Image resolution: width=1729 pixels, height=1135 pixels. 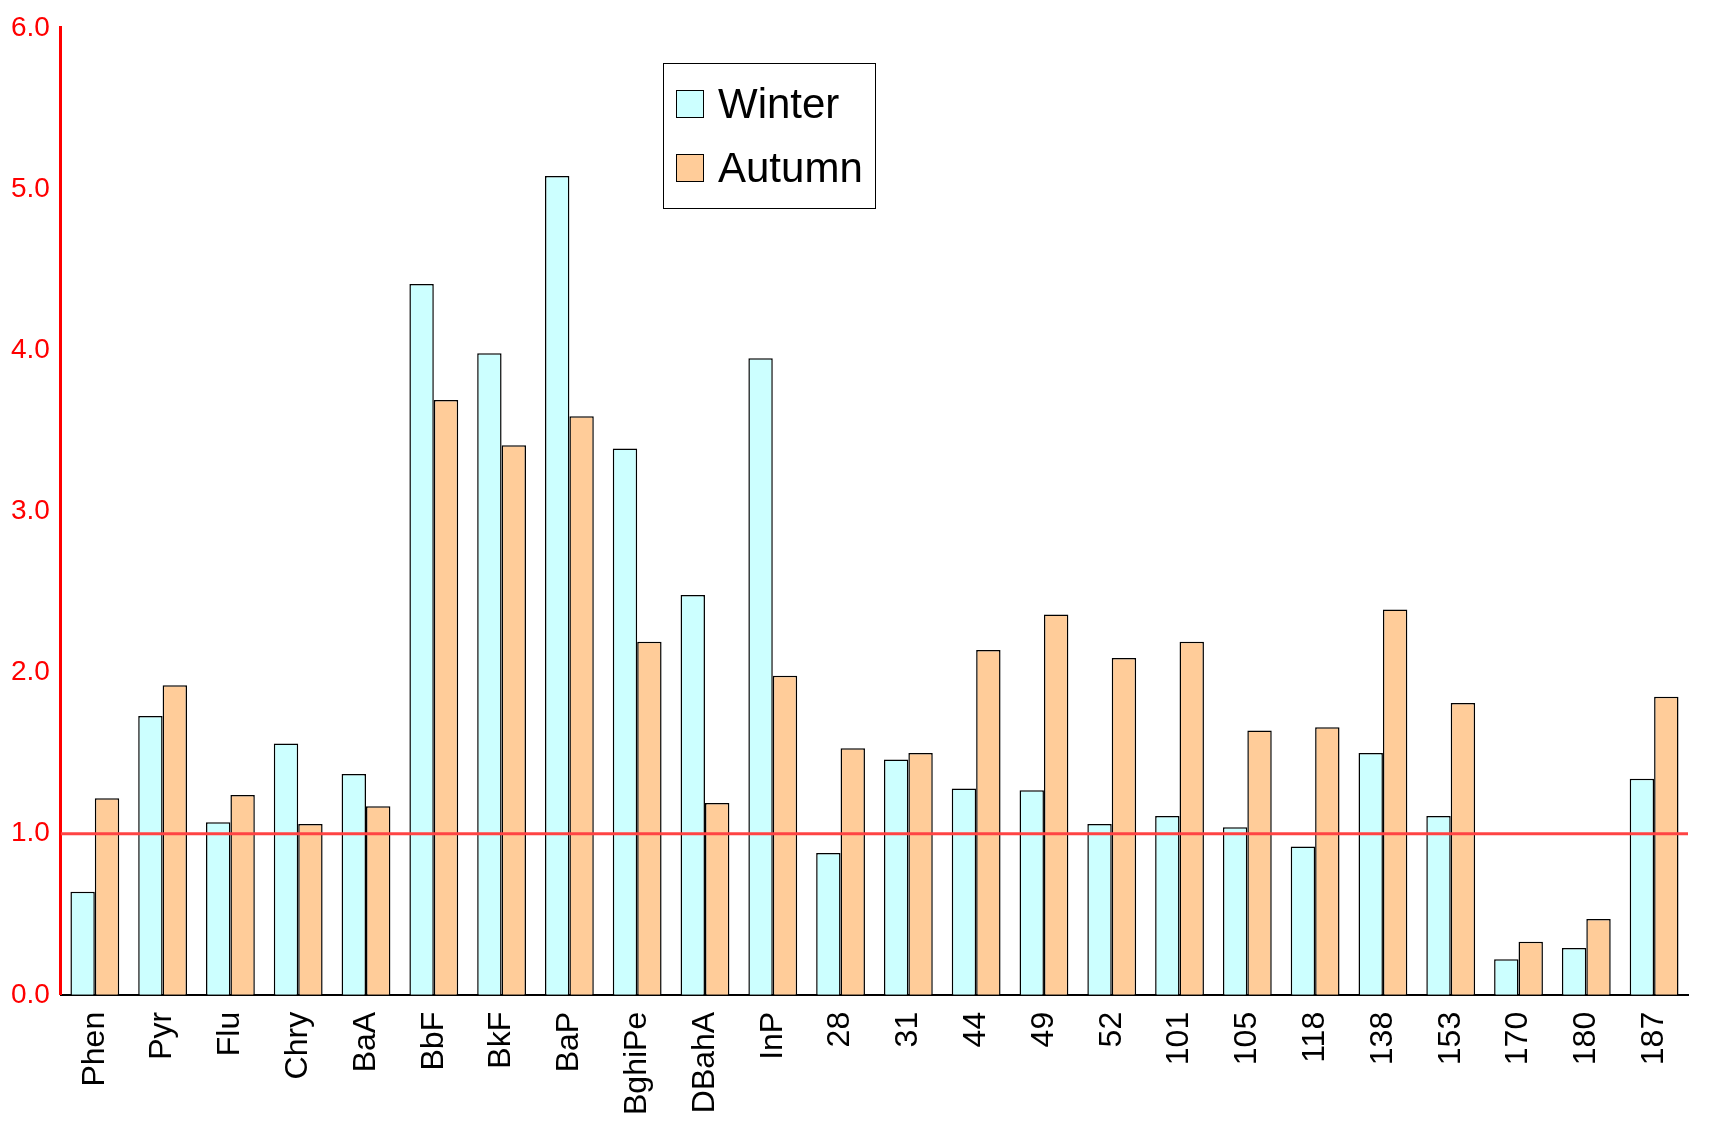 What do you see at coordinates (906, 1029) in the screenshot?
I see `x-tick-label: 31` at bounding box center [906, 1029].